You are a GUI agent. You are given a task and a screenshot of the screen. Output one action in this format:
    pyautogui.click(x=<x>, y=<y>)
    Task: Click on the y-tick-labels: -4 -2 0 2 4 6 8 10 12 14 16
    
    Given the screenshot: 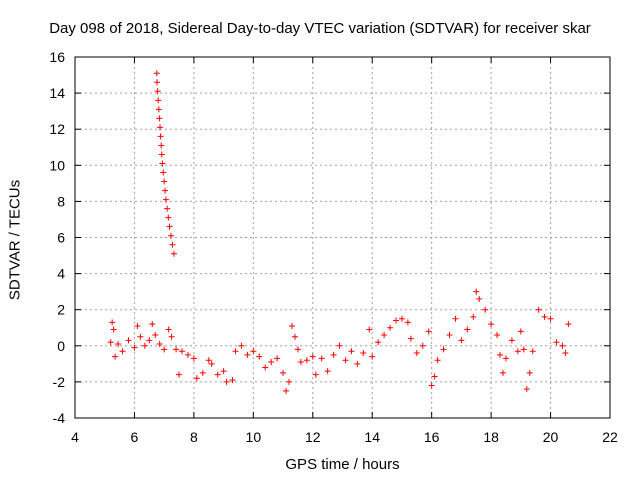 What is the action you would take?
    pyautogui.click(x=57, y=237)
    